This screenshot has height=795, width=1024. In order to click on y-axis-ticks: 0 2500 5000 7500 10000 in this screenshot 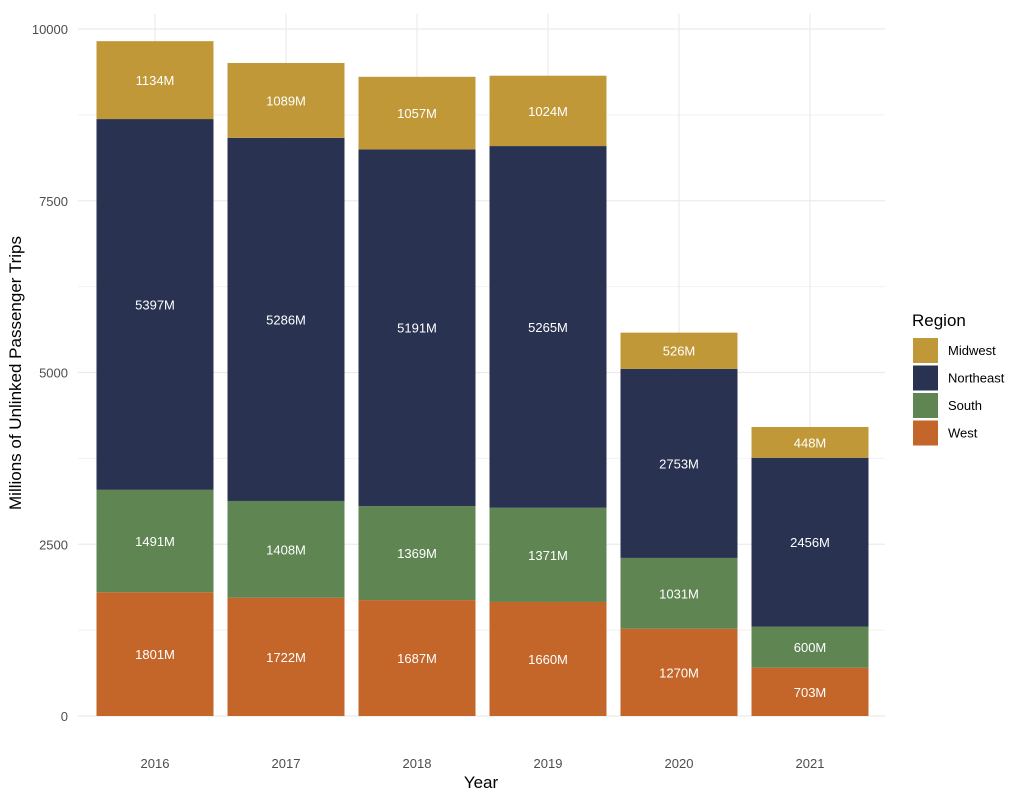, I will do `click(50, 373)`.